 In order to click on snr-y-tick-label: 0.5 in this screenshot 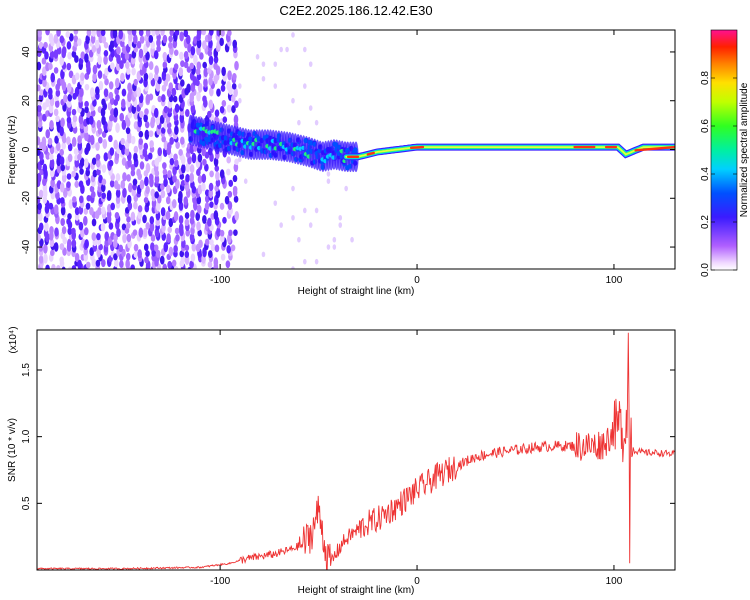, I will do `click(26, 503)`.